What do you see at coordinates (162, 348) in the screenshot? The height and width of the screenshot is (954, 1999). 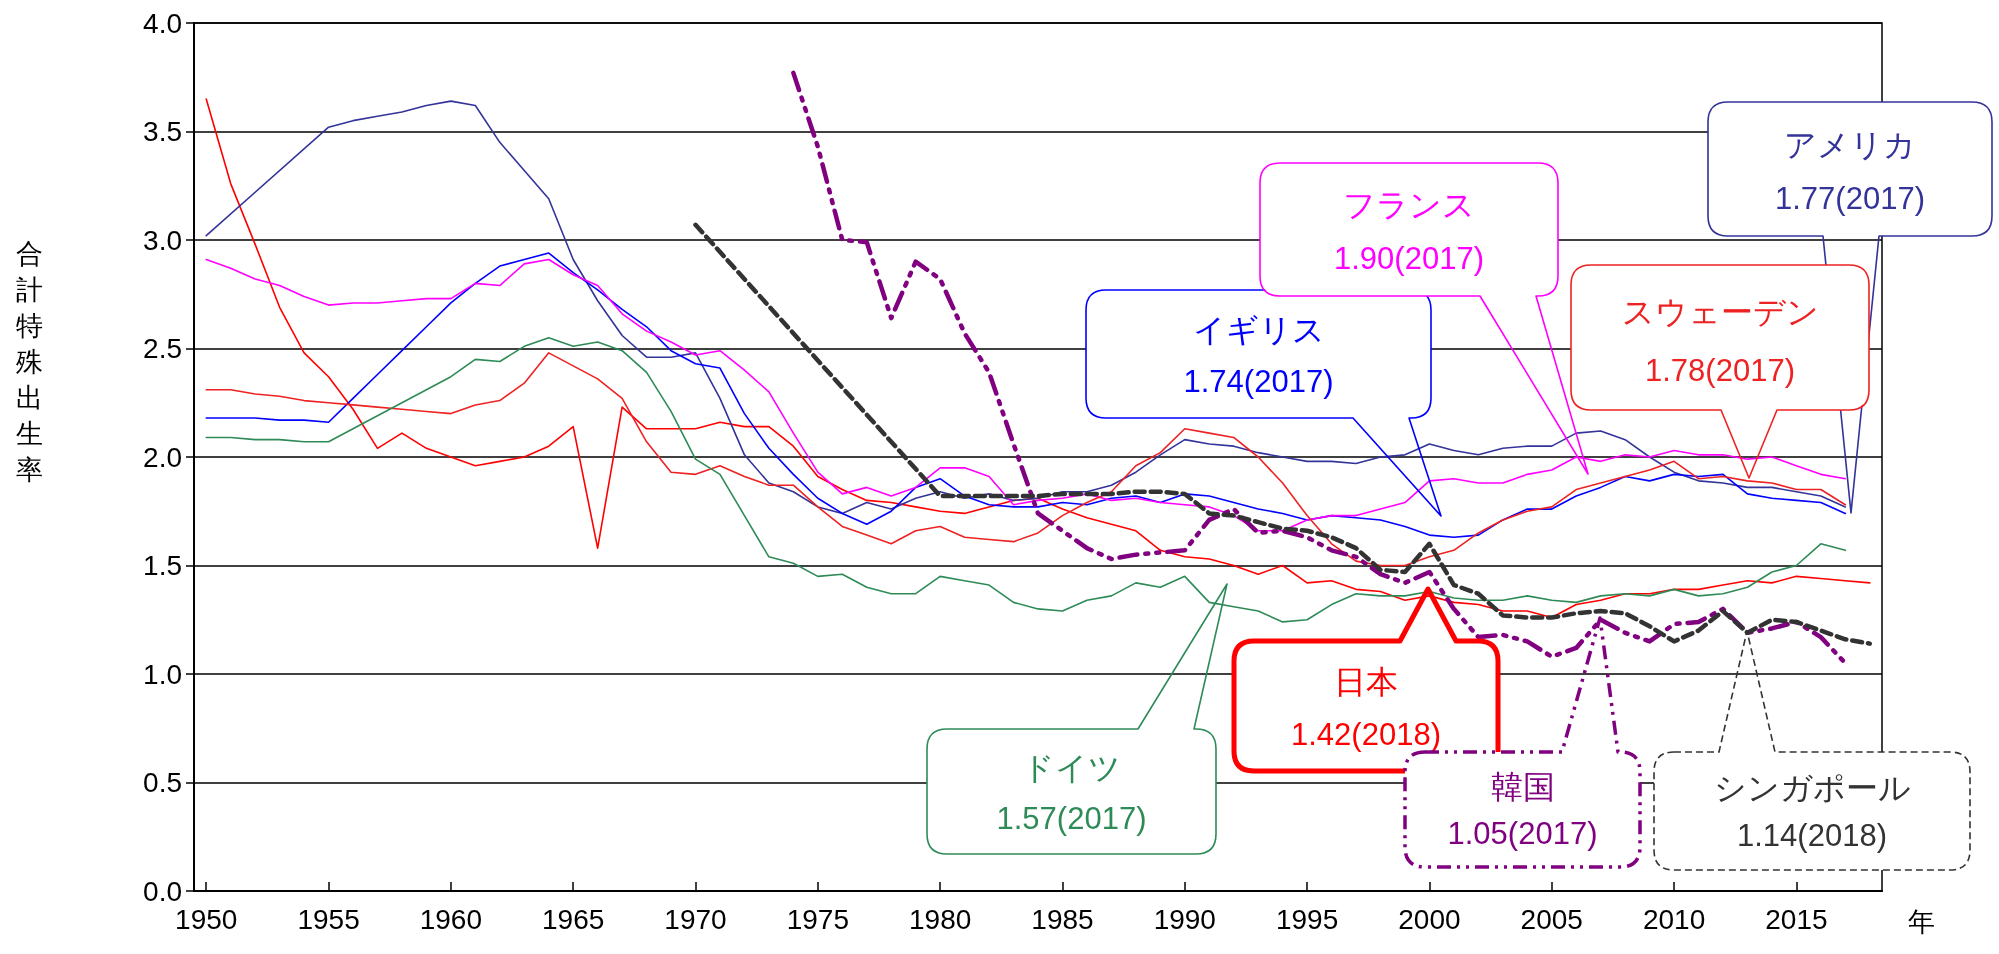 I see `y-tick-label: 2.5` at bounding box center [162, 348].